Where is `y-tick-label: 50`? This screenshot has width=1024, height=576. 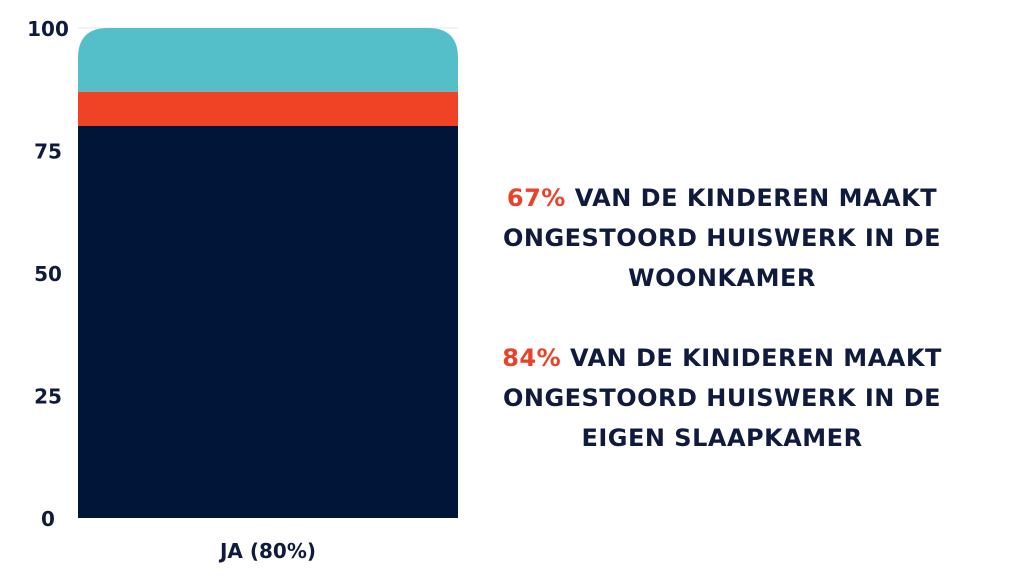 y-tick-label: 50 is located at coordinates (48, 274).